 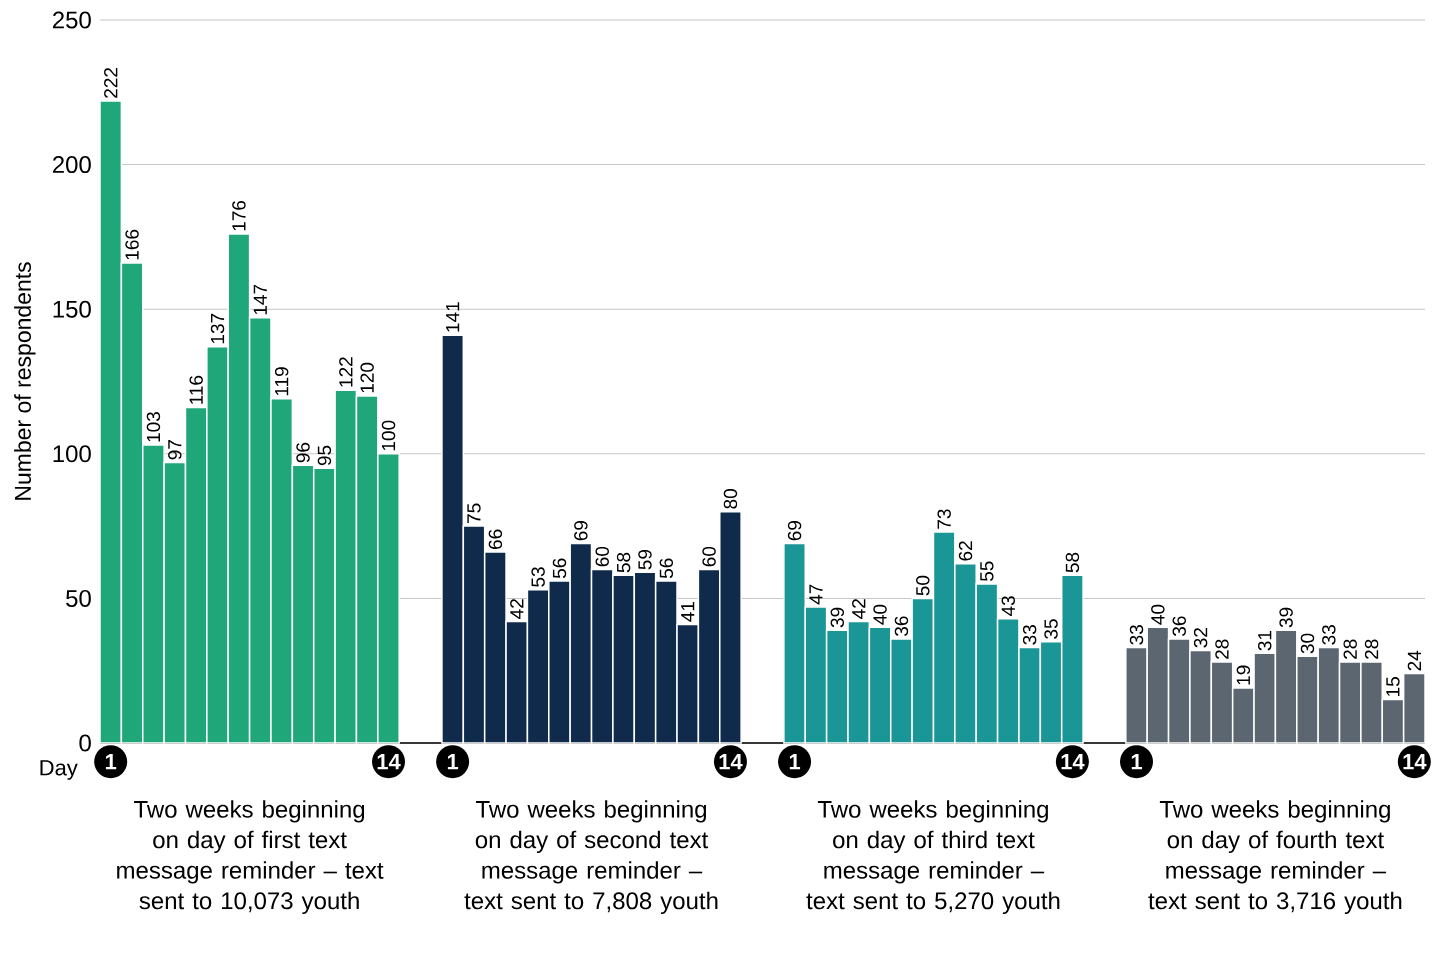 What do you see at coordinates (324, 455) in the screenshot?
I see `data-label: 95` at bounding box center [324, 455].